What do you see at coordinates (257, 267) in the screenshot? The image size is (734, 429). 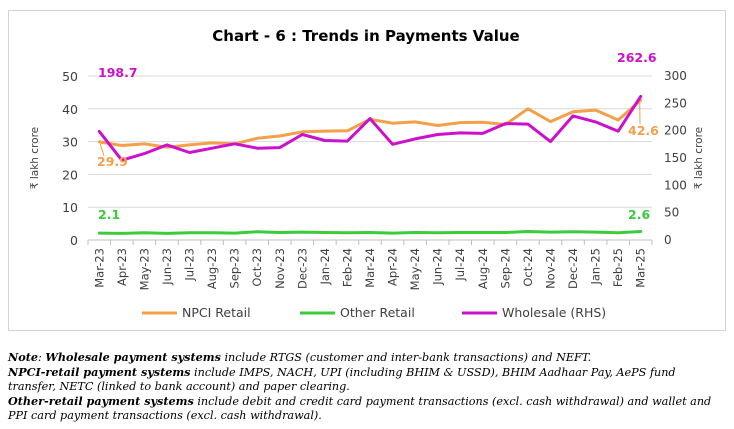 I see `x-tick-label: Oct-23` at bounding box center [257, 267].